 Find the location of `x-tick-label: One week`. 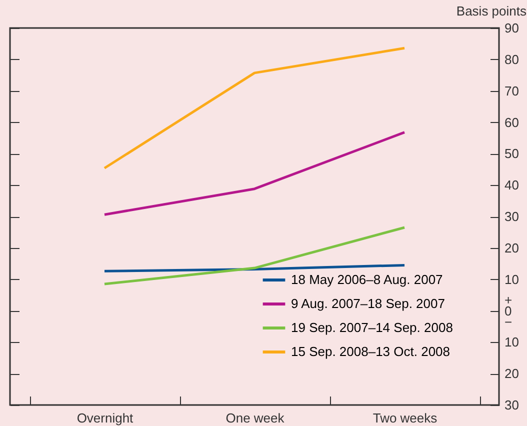

x-tick-label: One week is located at coordinates (255, 418).